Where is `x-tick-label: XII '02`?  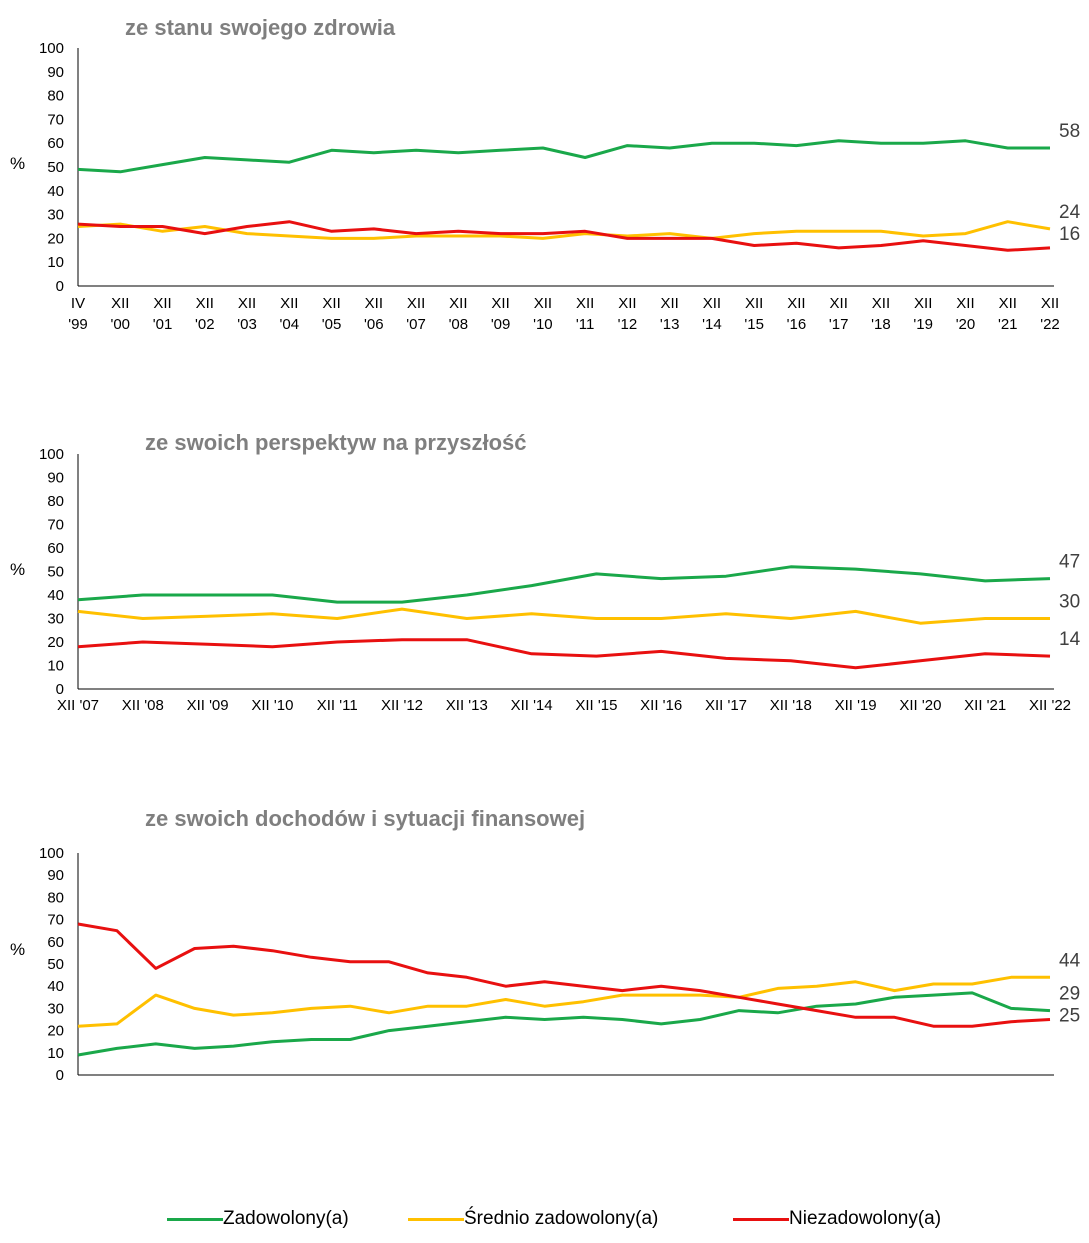
x-tick-label: XII '02 is located at coordinates (205, 314).